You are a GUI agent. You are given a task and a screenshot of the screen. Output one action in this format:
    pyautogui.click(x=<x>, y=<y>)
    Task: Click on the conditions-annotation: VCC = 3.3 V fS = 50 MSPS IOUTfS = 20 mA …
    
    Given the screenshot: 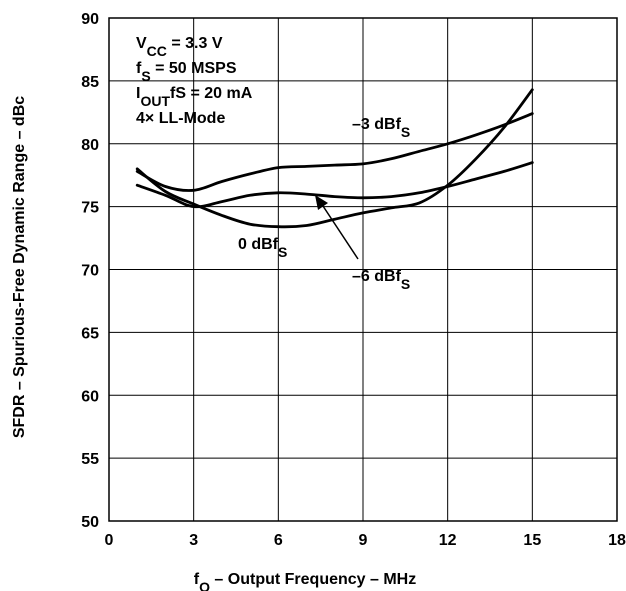 What is the action you would take?
    pyautogui.click(x=194, y=81)
    